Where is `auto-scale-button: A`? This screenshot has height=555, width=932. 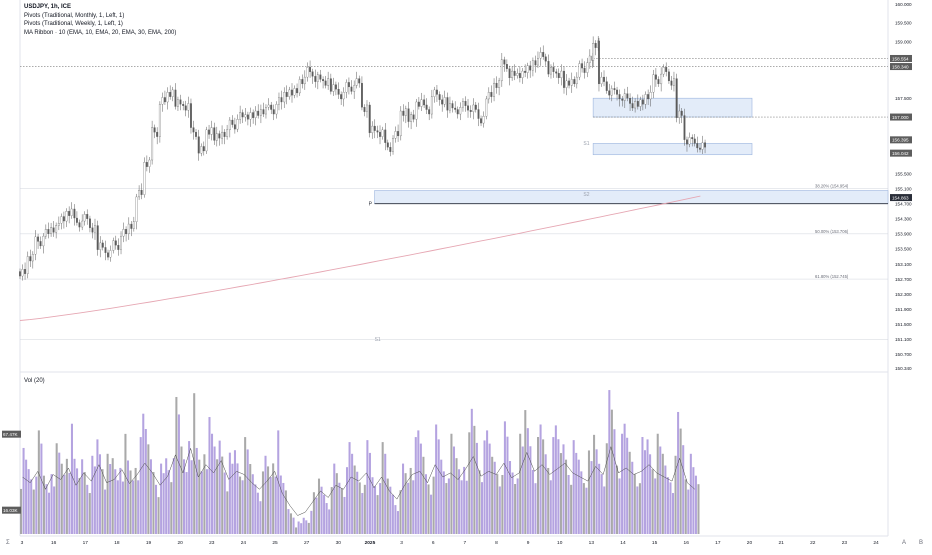 auto-scale-button: A is located at coordinates (904, 543).